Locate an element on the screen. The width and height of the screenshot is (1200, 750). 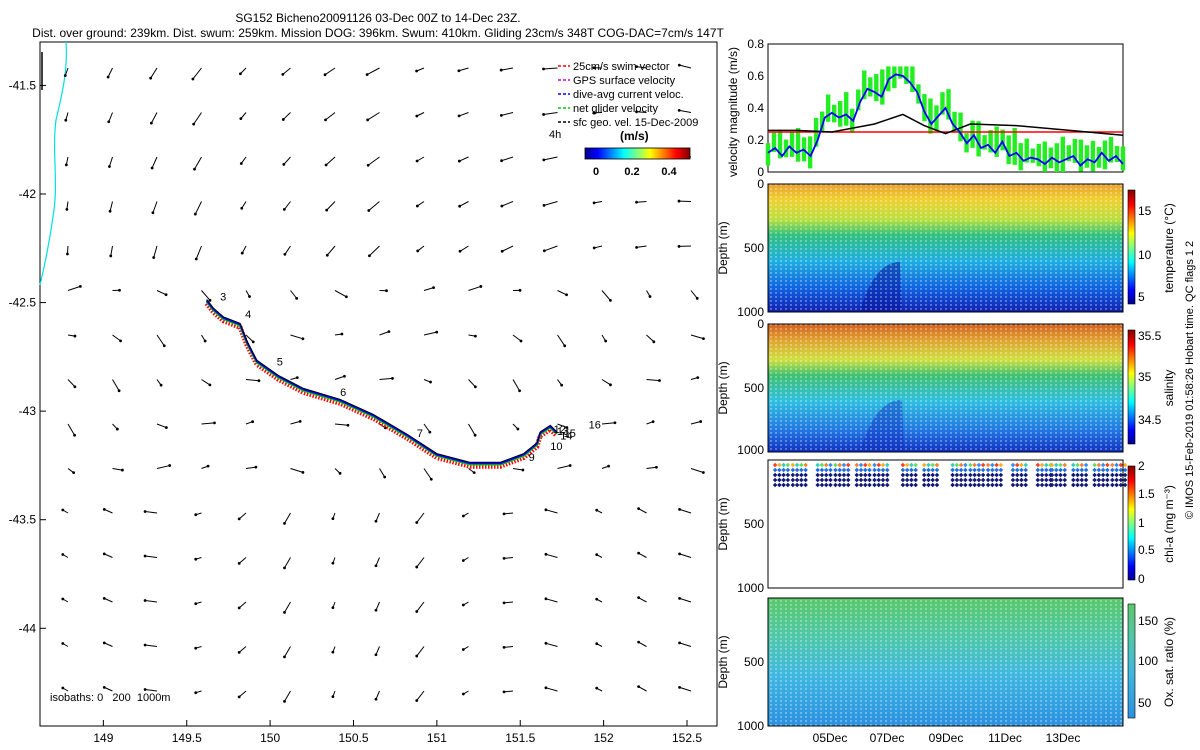
chla-cbar-tick-4: 2 is located at coordinates (1141, 466).